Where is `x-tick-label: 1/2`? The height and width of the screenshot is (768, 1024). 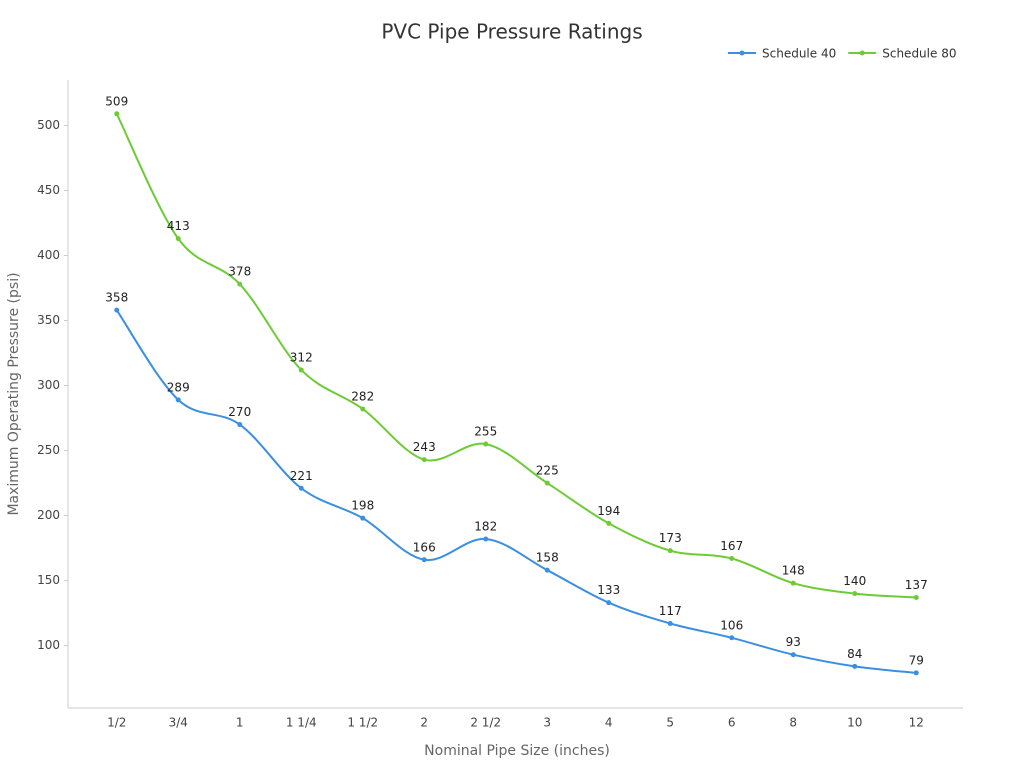 x-tick-label: 1/2 is located at coordinates (116, 723).